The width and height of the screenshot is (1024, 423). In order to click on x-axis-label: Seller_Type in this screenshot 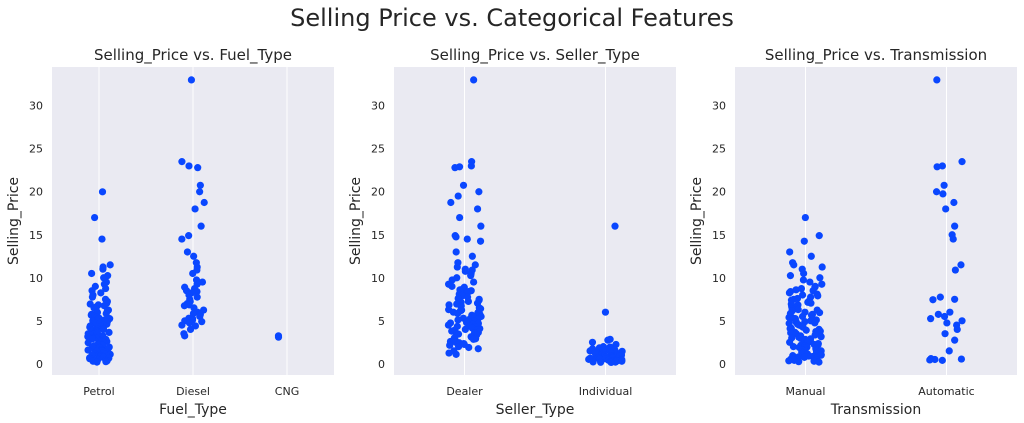, I will do `click(535, 410)`.